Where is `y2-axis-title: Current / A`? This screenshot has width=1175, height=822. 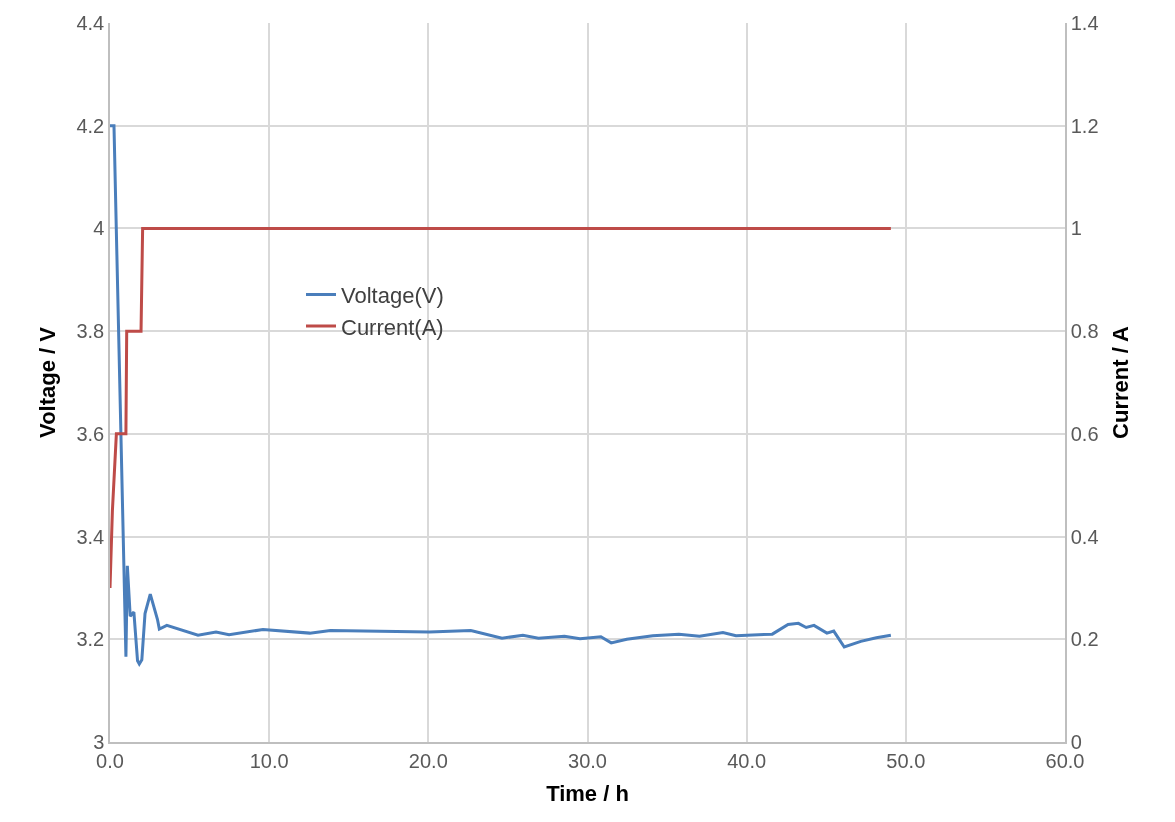
y2-axis-title: Current / A is located at coordinates (1120, 382).